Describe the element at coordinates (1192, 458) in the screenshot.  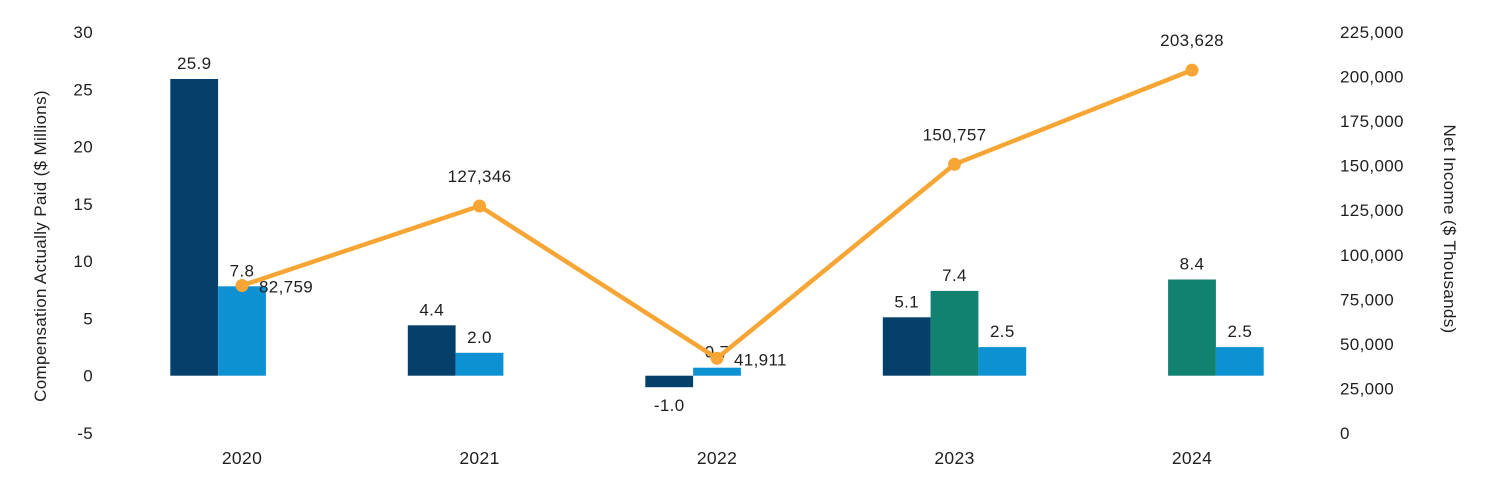
I see `x-axis-label-2024: 2024` at that location.